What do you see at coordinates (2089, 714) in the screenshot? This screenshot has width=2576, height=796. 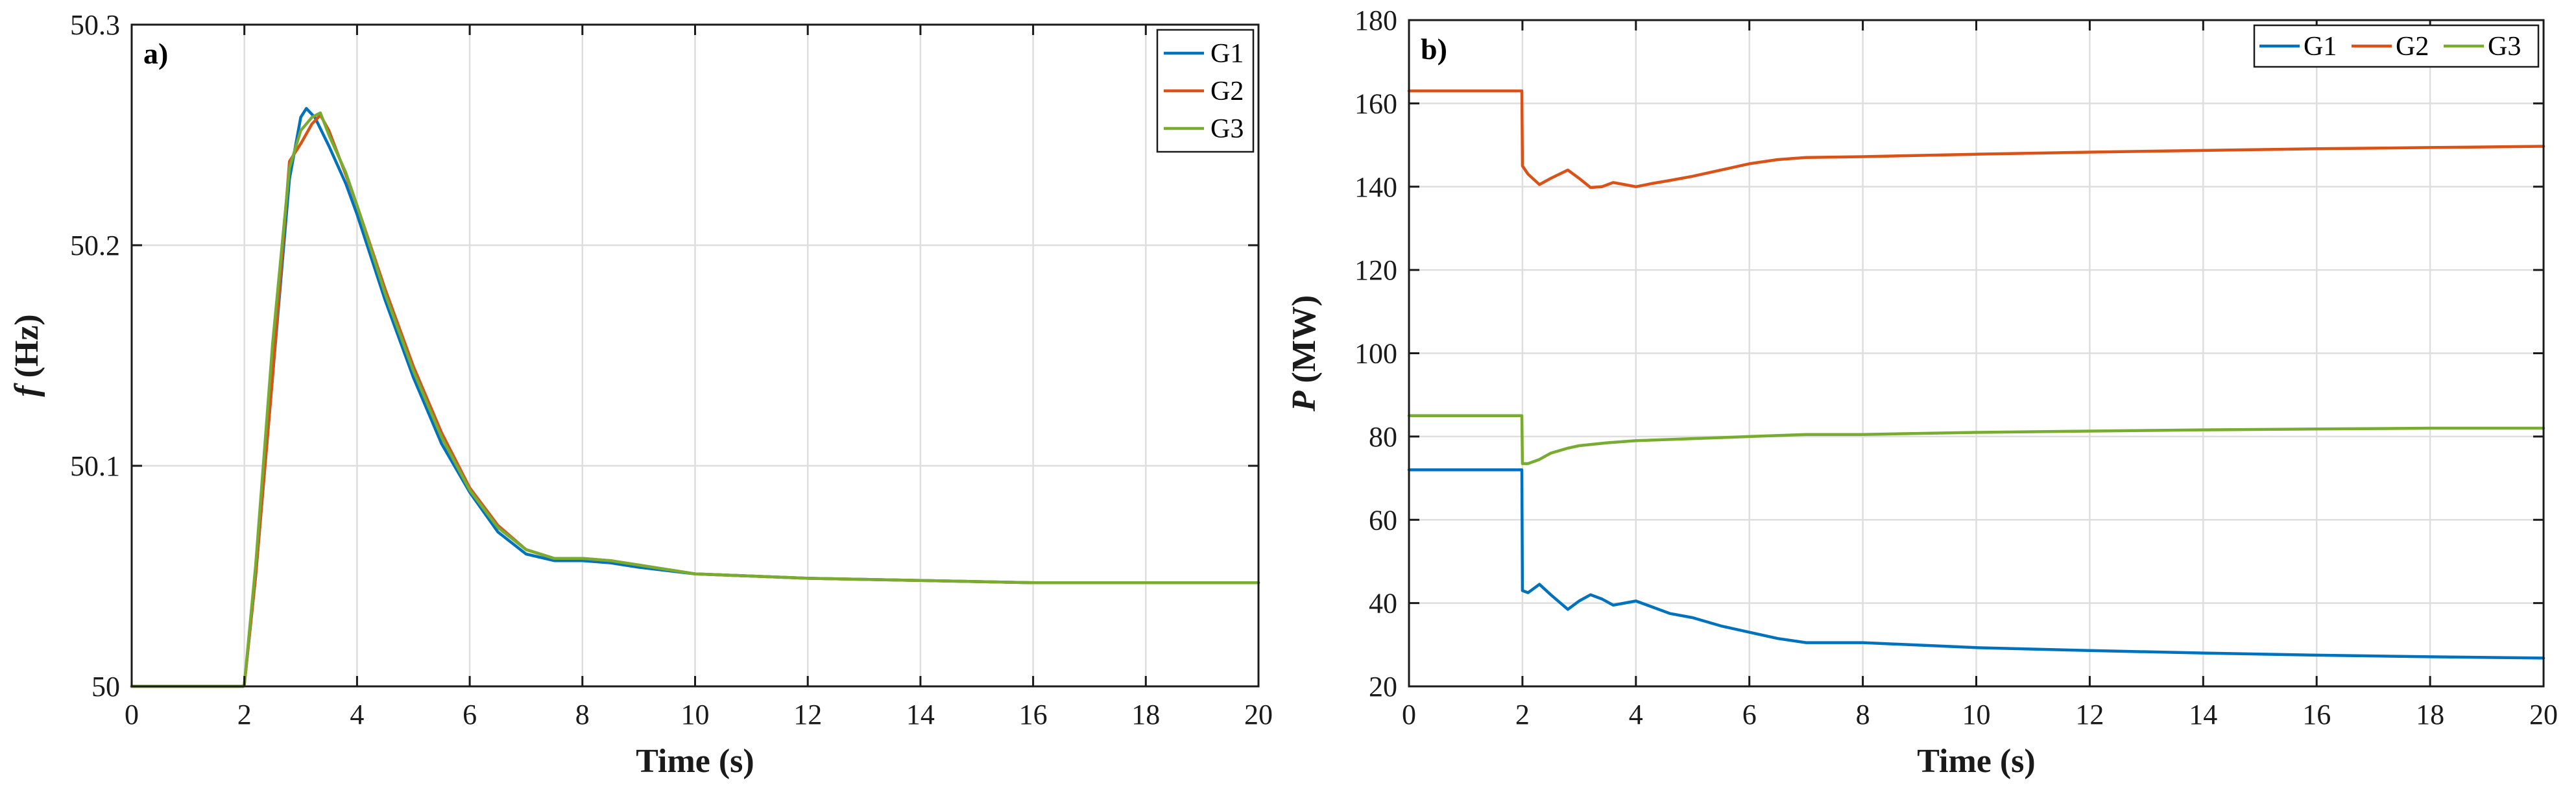 I see `panel-b-x-tick-label-12: 12` at bounding box center [2089, 714].